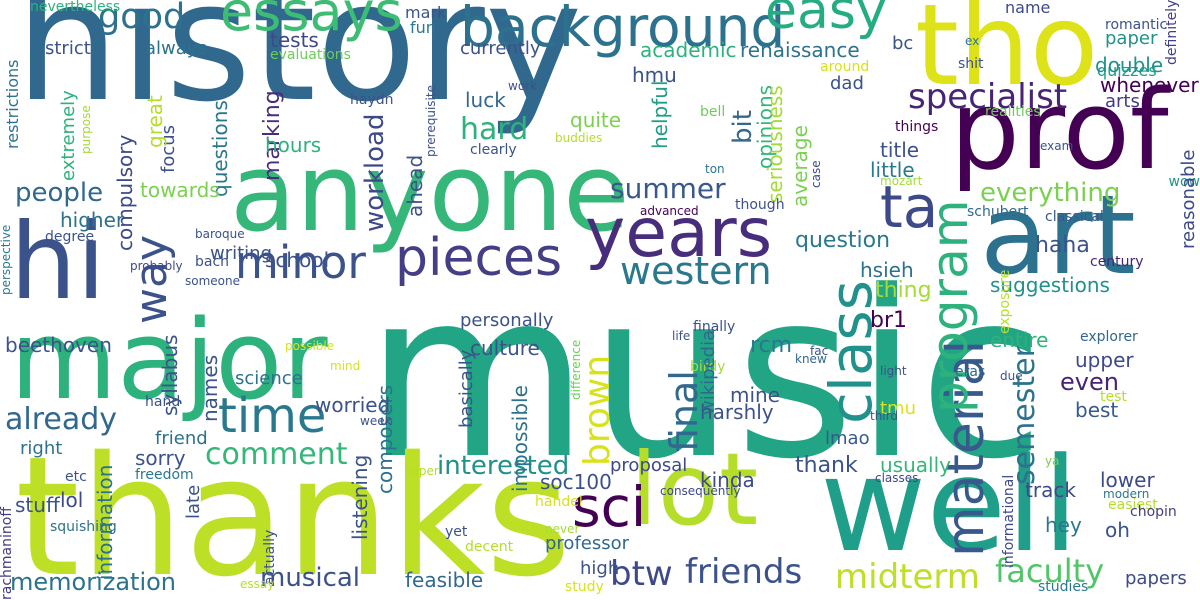  I want to click on word-buddies: buddies, so click(579, 138).